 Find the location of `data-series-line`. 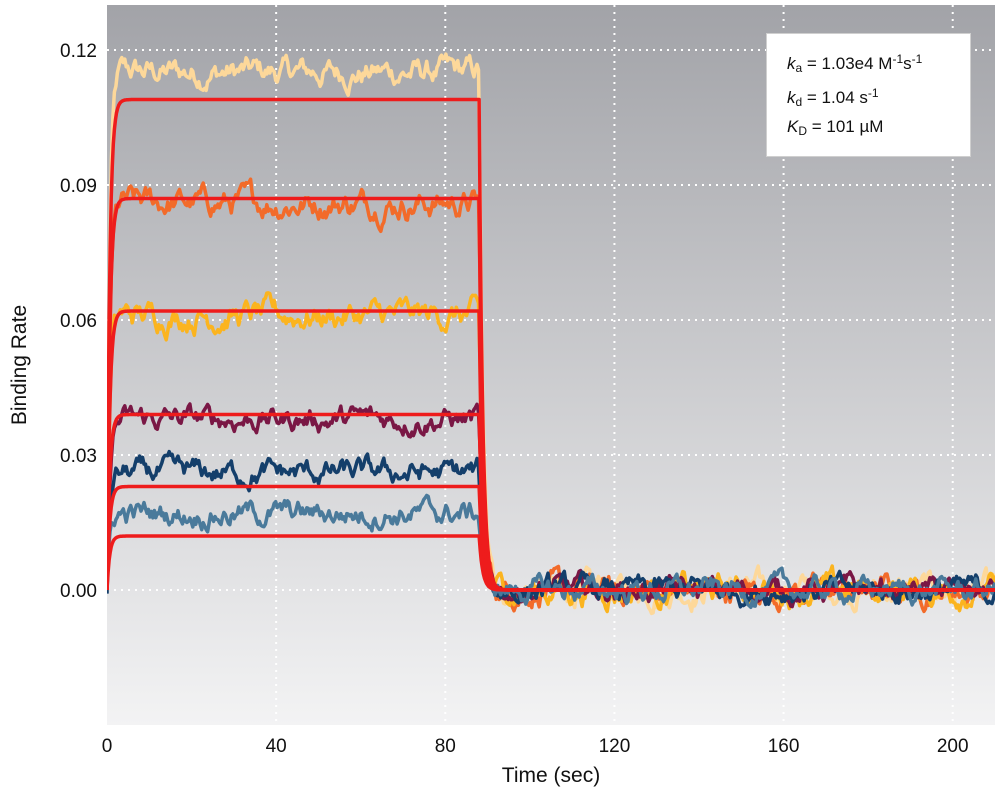

data-series-line is located at coordinates (551, 551).